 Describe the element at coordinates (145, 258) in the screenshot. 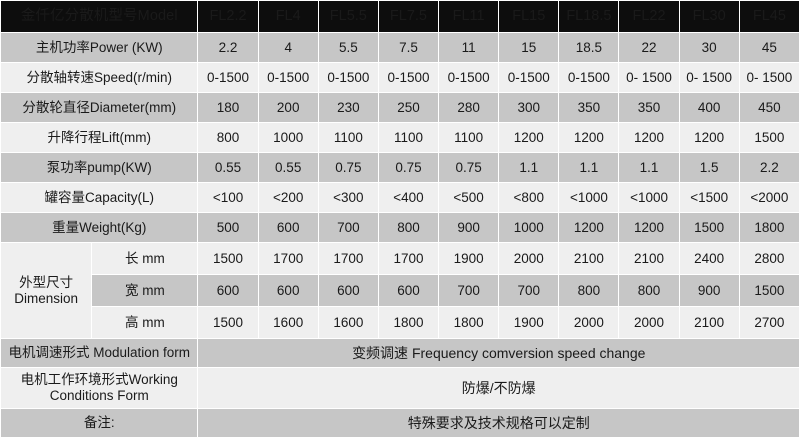

I see `dimension-sub-length: 长 mm` at that location.